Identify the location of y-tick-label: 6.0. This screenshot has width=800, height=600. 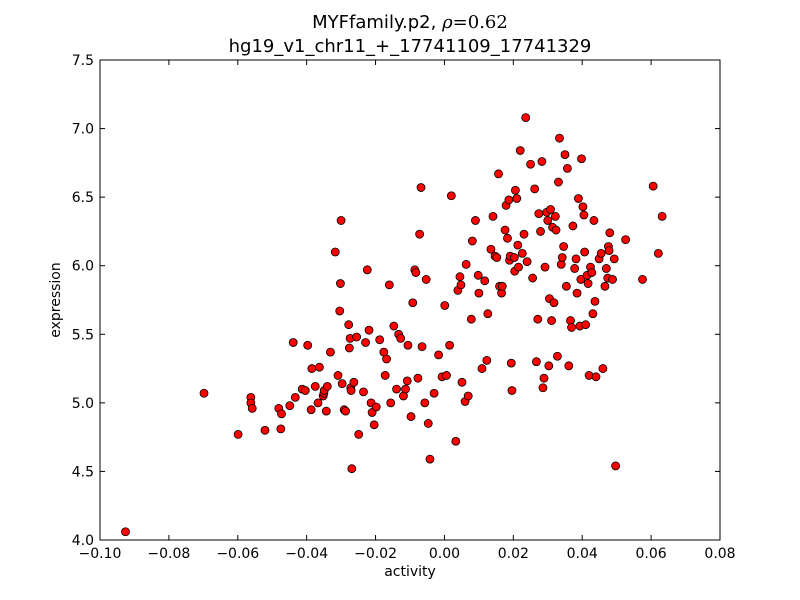
(83, 267).